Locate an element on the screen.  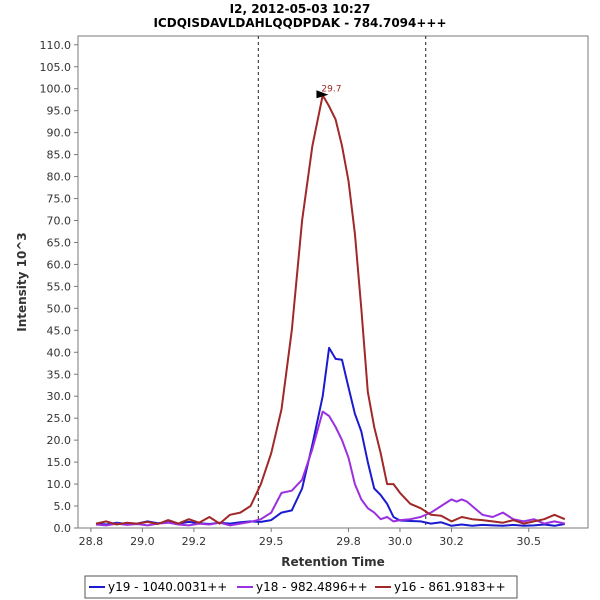
y-tick-label: 30.0 is located at coordinates (59, 396).